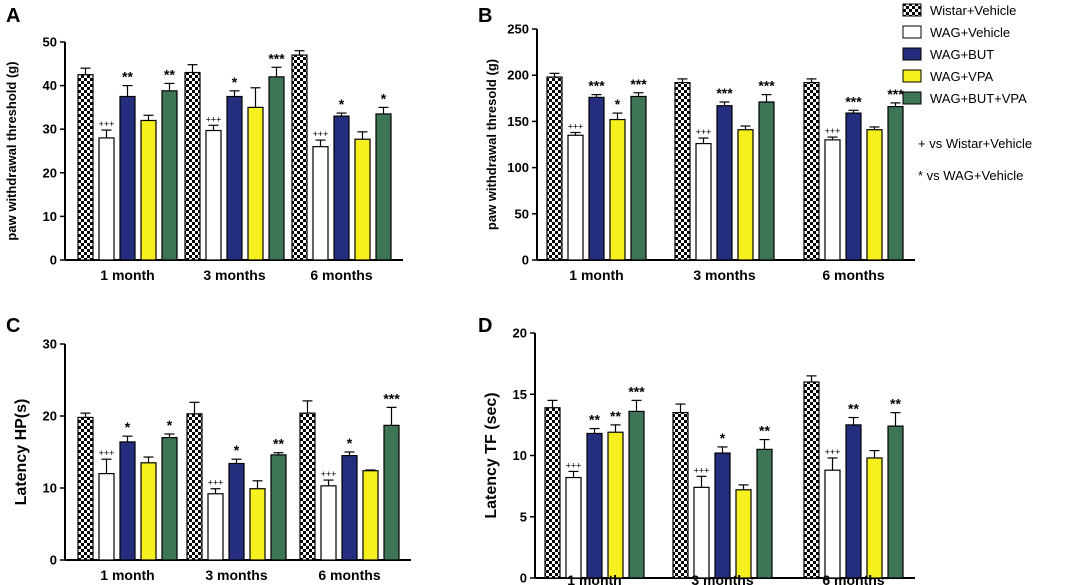  Describe the element at coordinates (518, 75) in the screenshot. I see `y-tick-label: 200` at that location.